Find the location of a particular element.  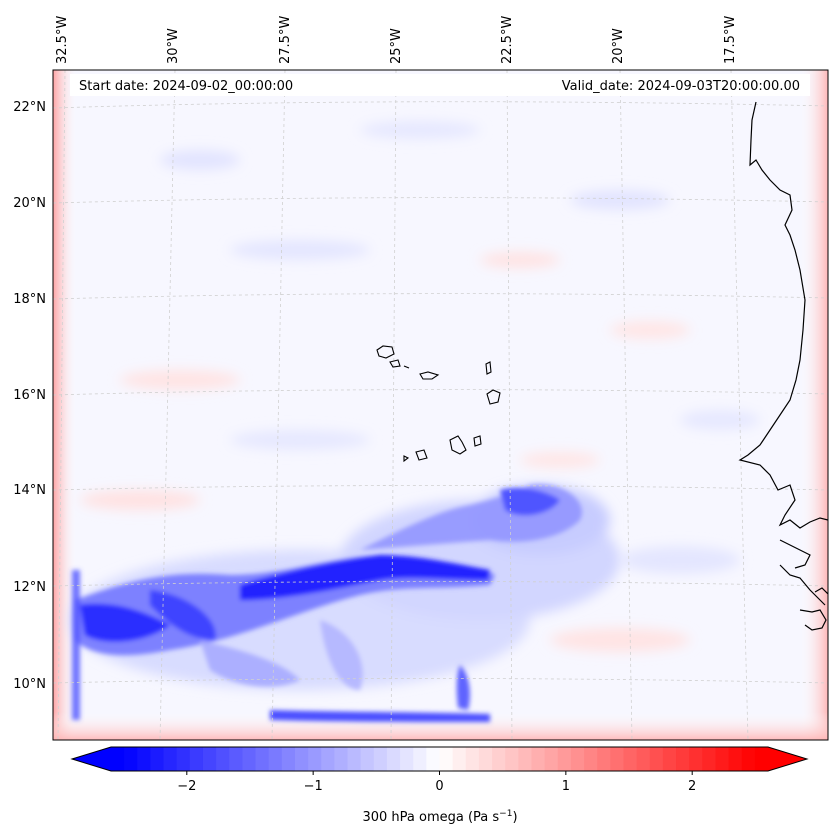

edge-right-red is located at coordinates (814, 405).